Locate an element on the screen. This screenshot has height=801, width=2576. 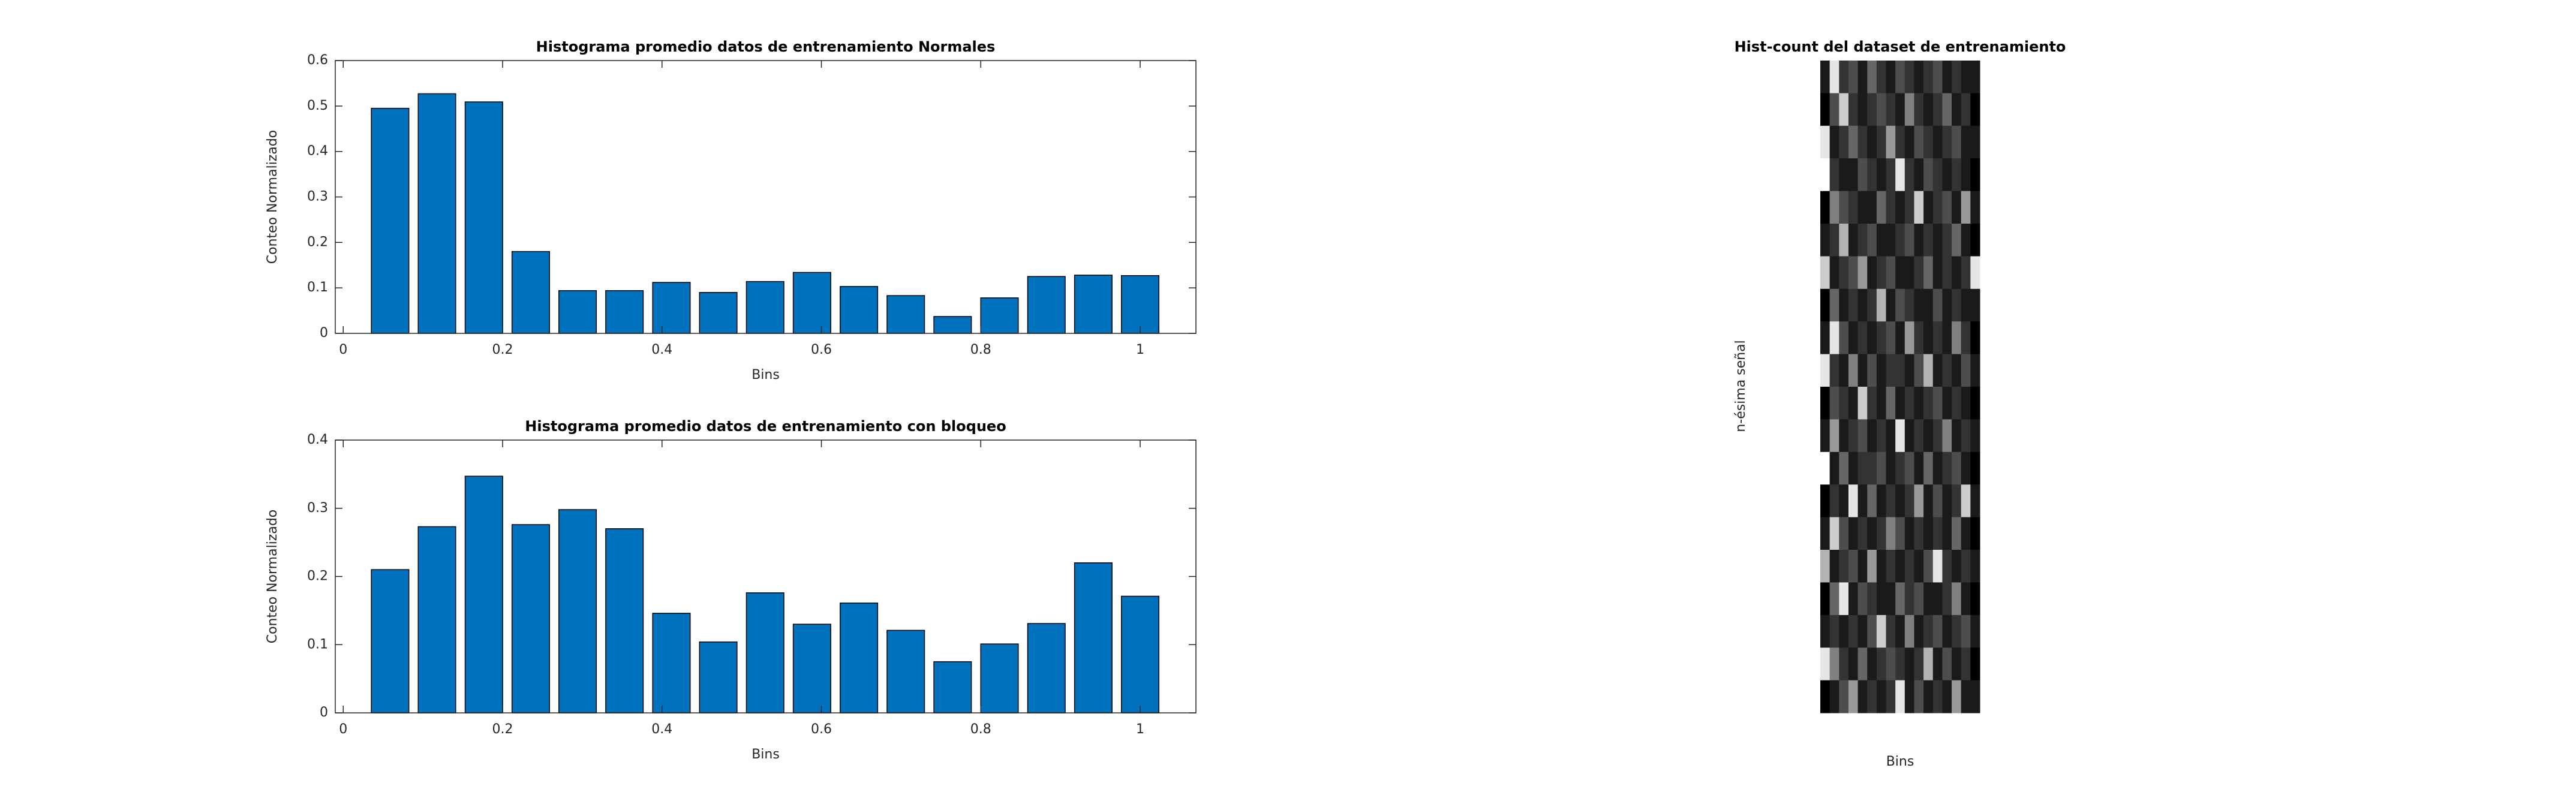
x-axis-label: Bins is located at coordinates (766, 376).